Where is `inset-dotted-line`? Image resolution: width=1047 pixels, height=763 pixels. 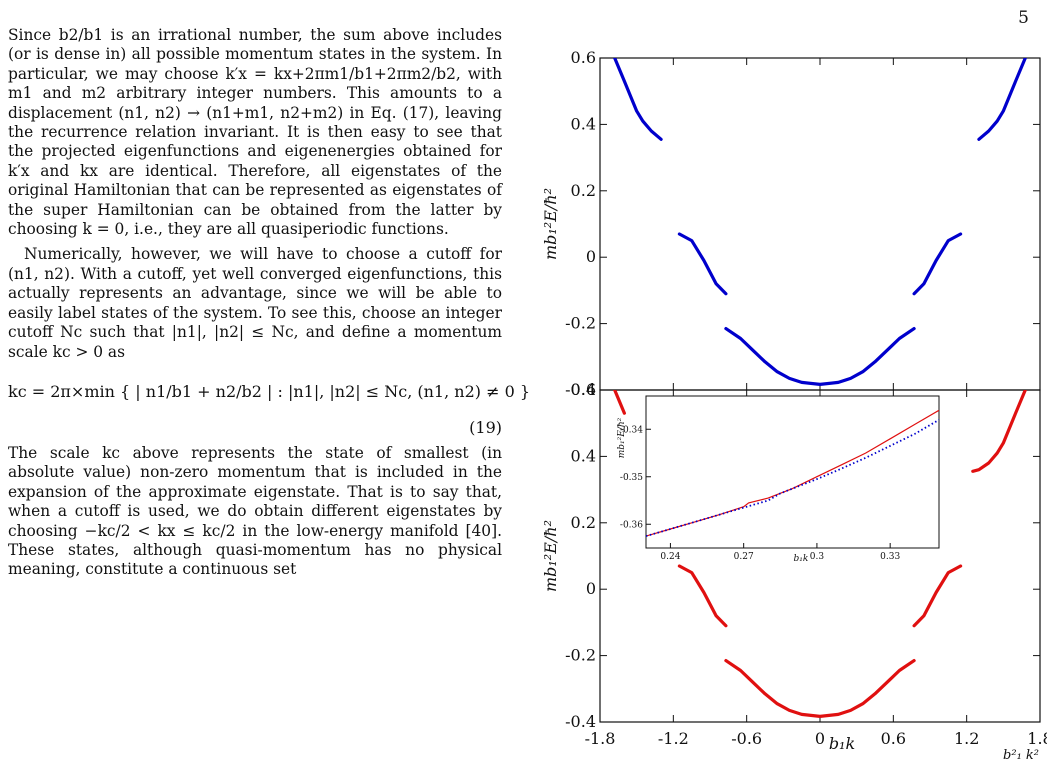 inset-dotted-line is located at coordinates (792, 478).